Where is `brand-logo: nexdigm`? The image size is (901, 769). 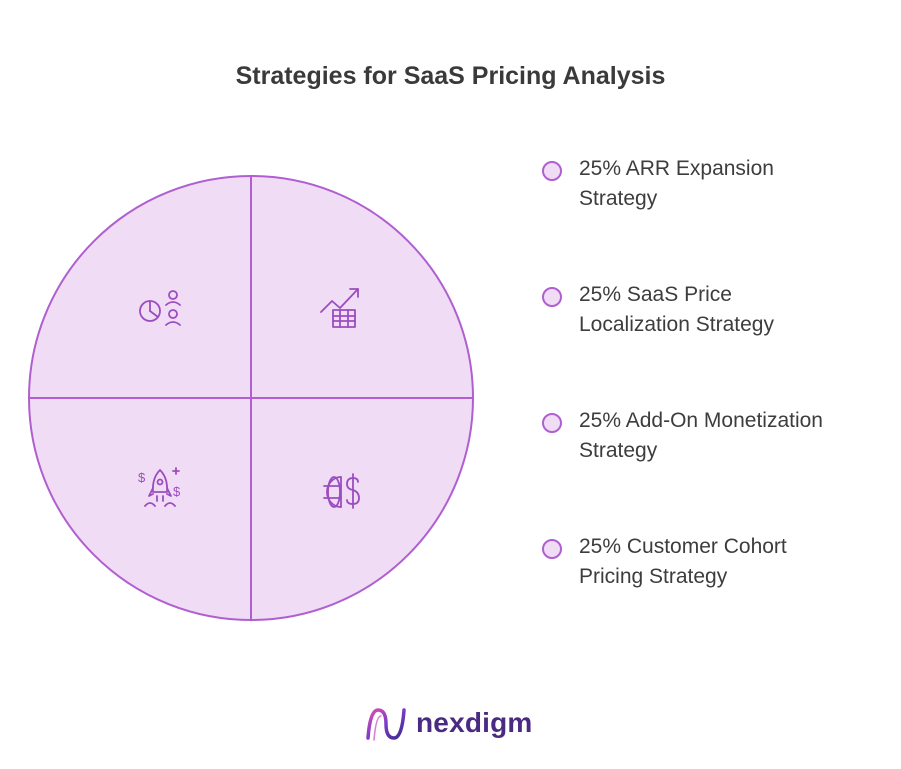
brand-logo: nexdigm is located at coordinates (454, 724).